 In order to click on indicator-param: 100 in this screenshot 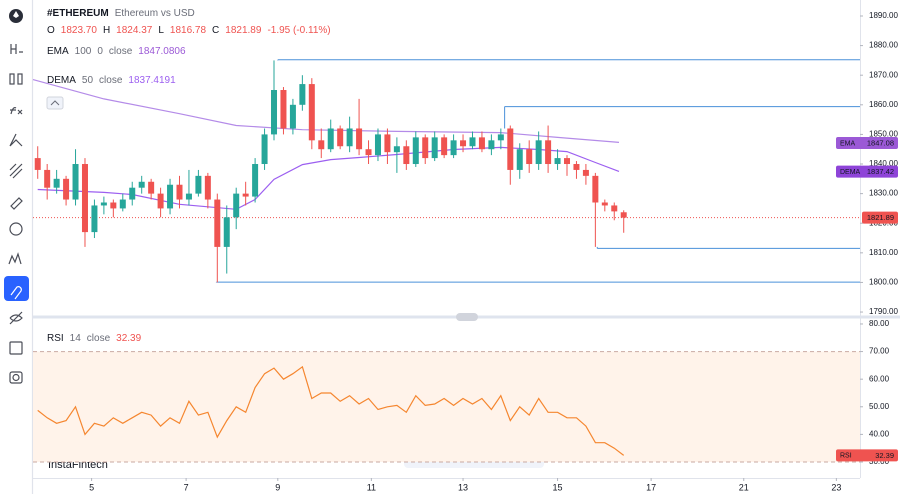, I will do `click(83, 51)`.